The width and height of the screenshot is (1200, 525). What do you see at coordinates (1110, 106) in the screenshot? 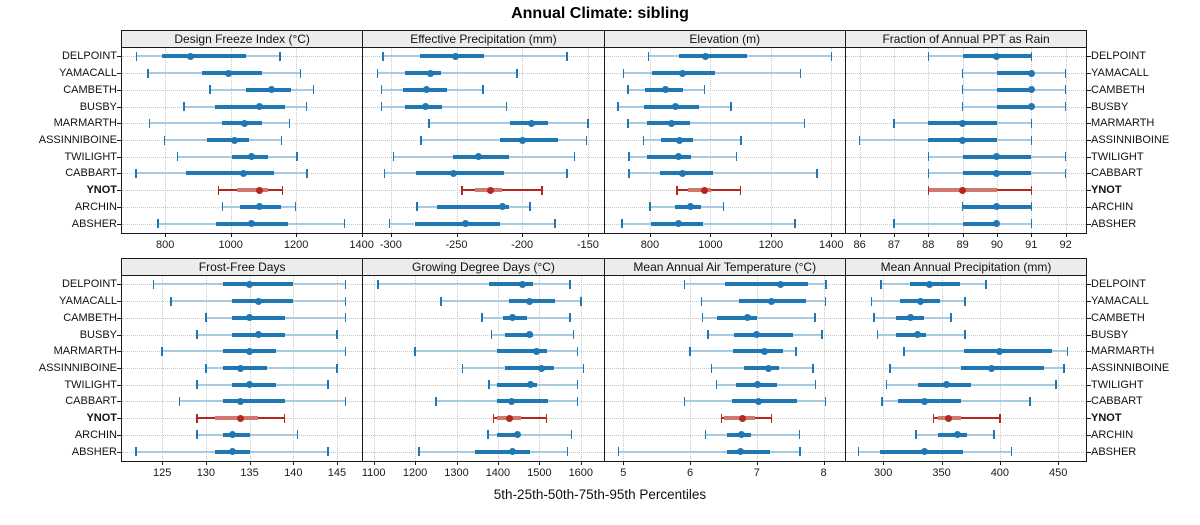
I see `site-label-busby-right: BUSBY` at bounding box center [1110, 106].